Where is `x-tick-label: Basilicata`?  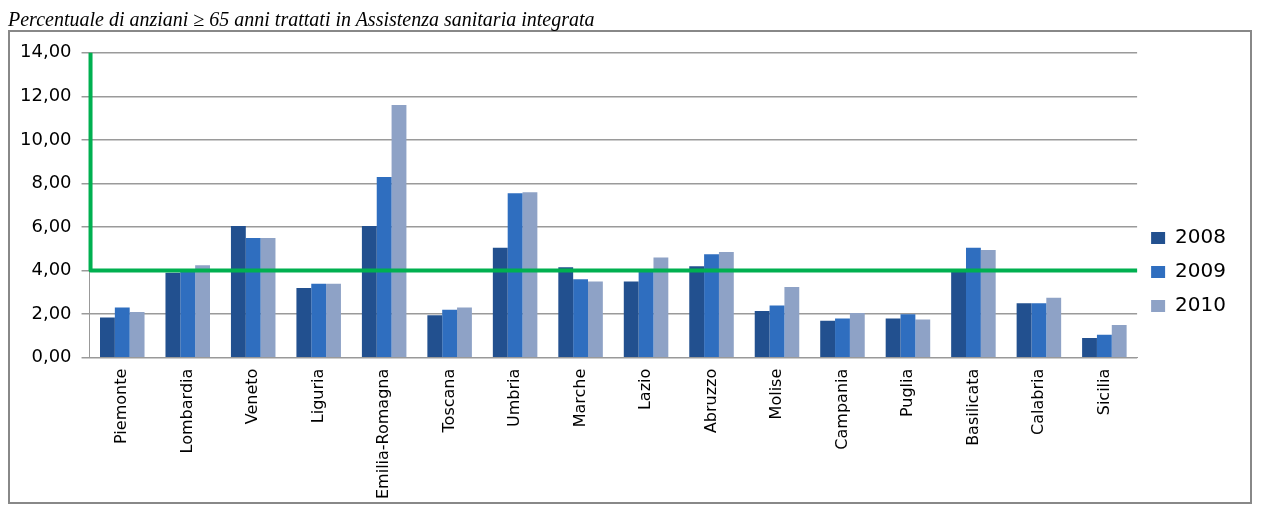 x-tick-label: Basilicata is located at coordinates (972, 407).